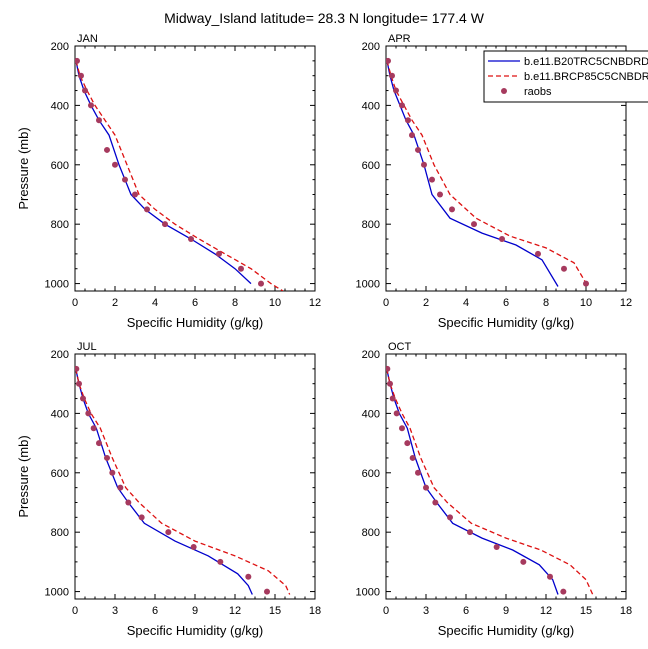 Image resolution: width=648 pixels, height=649 pixels. Describe the element at coordinates (586, 77) in the screenshot. I see `legend-label: b.e11.BRCP85C5CNBDRD.f09_g16.001` at that location.